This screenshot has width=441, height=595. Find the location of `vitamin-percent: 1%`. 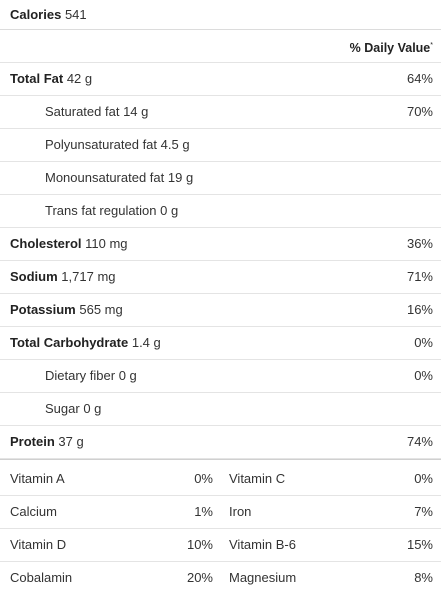

vitamin-percent: 1% is located at coordinates (203, 511).